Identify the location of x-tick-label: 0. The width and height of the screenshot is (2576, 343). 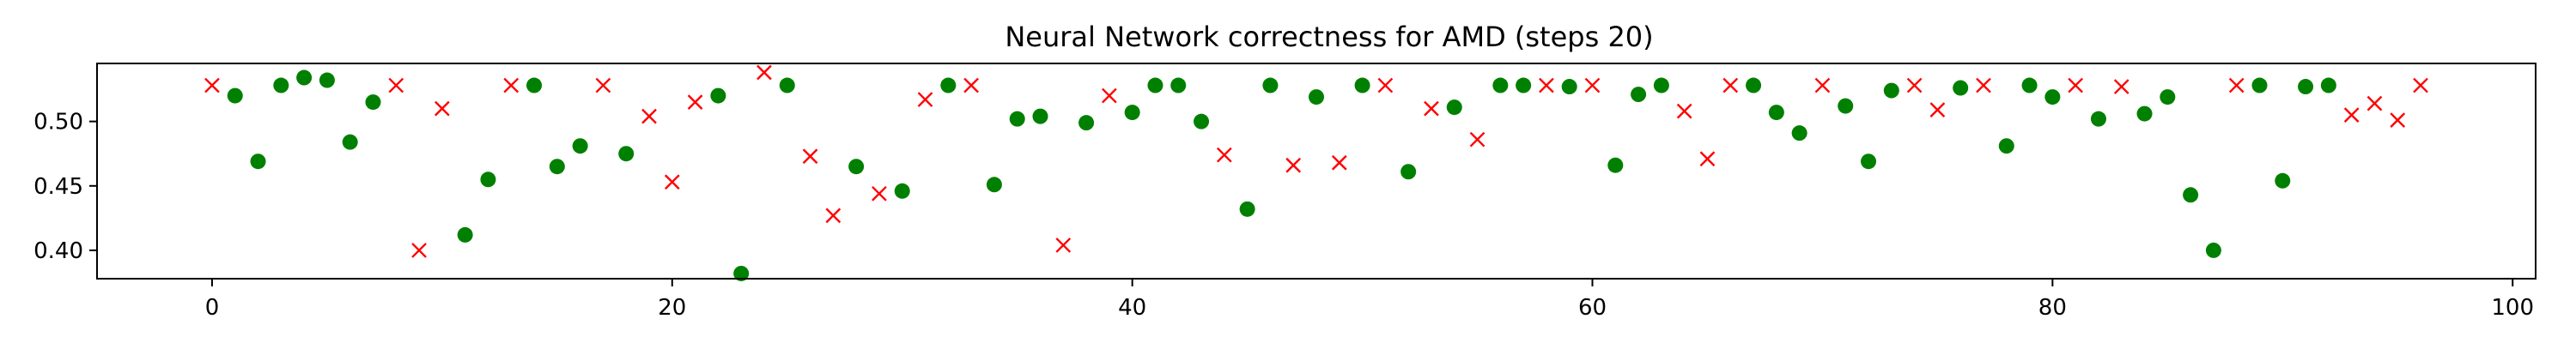
(213, 308).